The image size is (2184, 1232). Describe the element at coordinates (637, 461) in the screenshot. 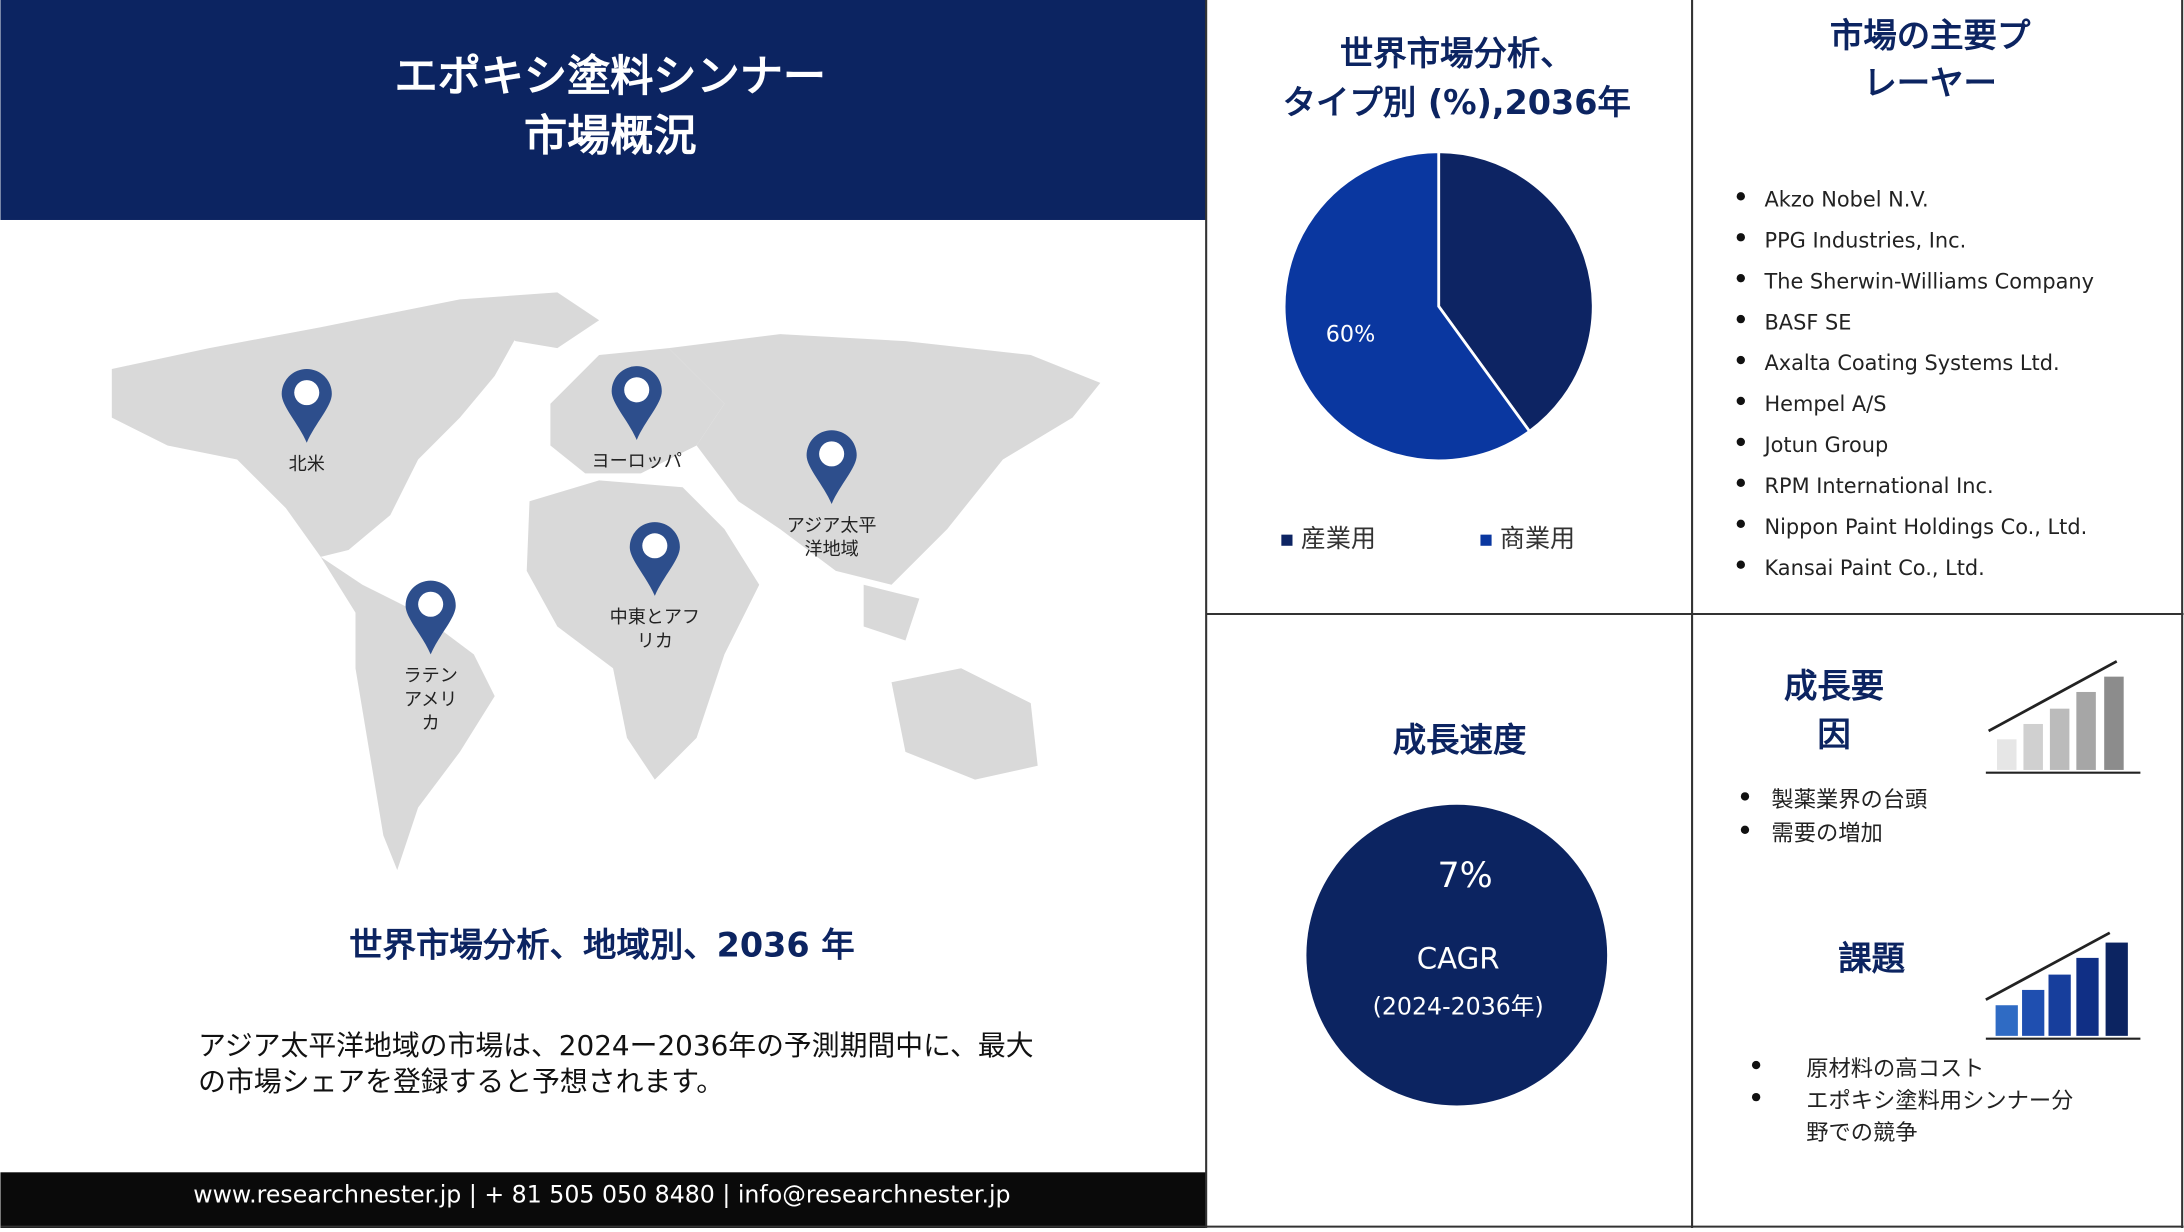

I see `region-label: ヨーロッパ` at that location.